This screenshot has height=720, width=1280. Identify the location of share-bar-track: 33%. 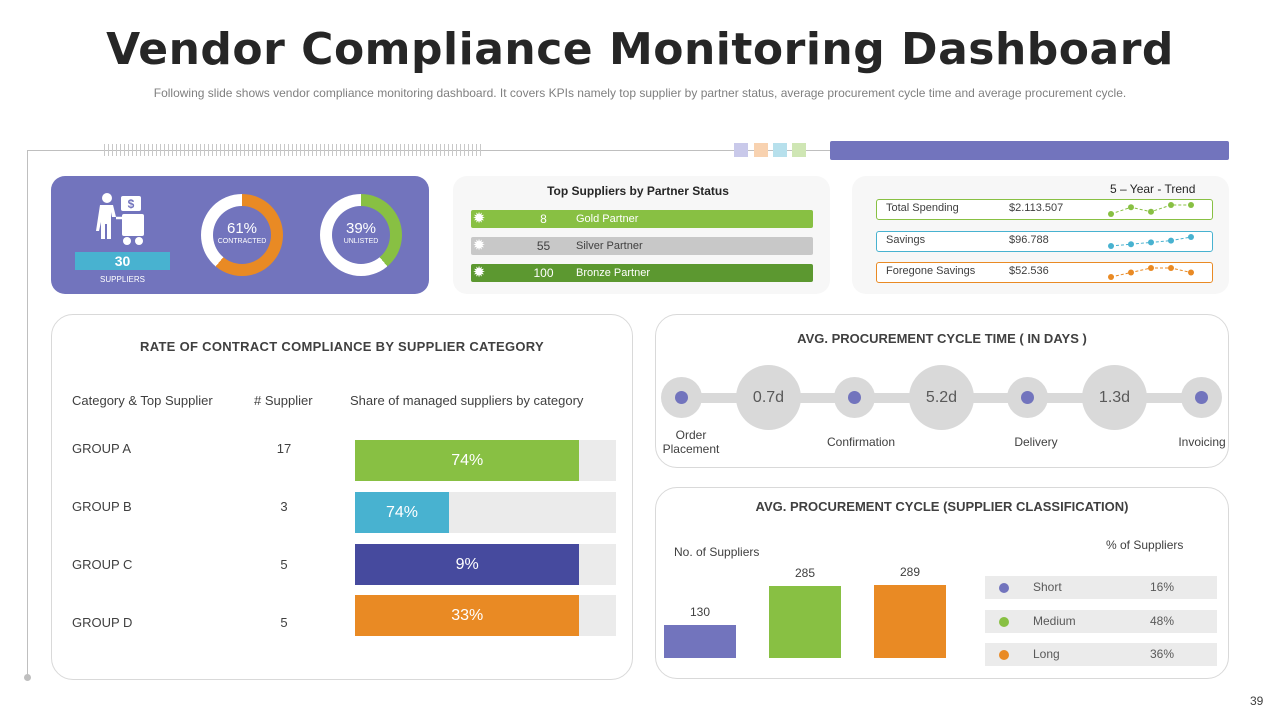
(485, 615).